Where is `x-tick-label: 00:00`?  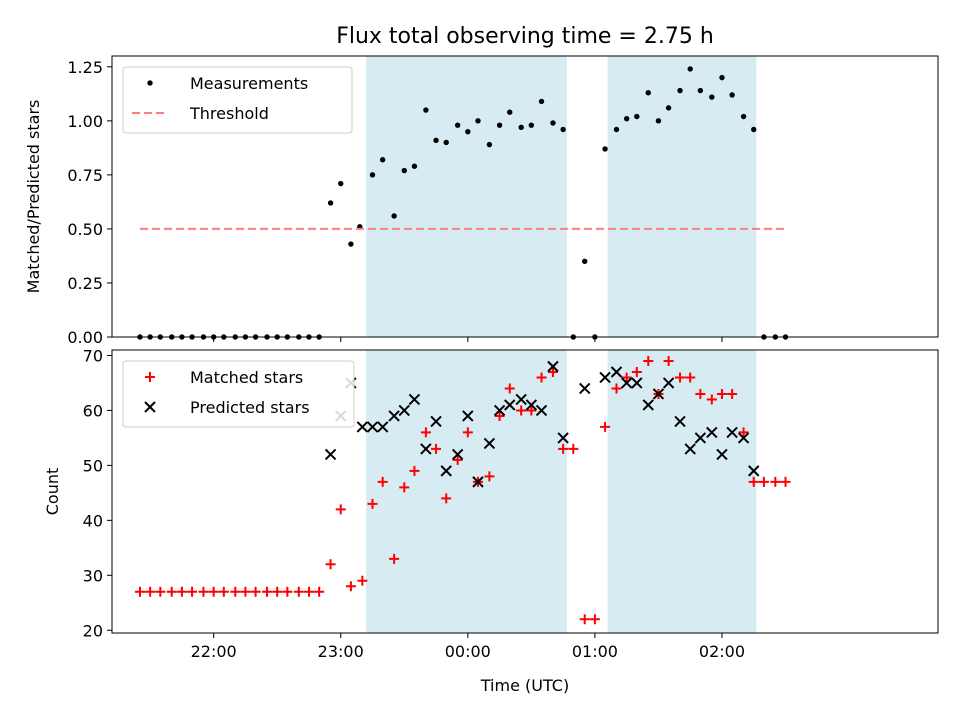
x-tick-label: 00:00 is located at coordinates (468, 651).